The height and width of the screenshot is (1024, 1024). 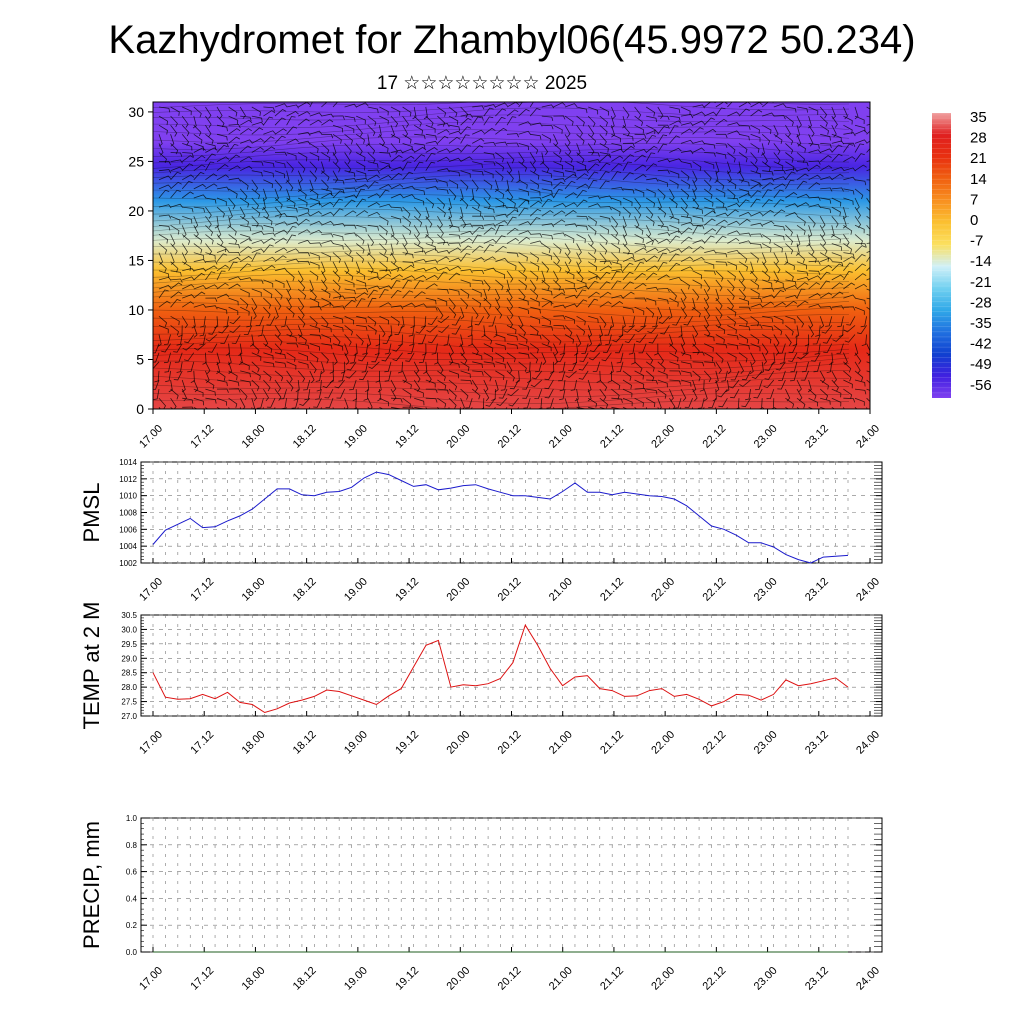 What do you see at coordinates (663, 590) in the screenshot?
I see `x-tick-label: 22.00` at bounding box center [663, 590].